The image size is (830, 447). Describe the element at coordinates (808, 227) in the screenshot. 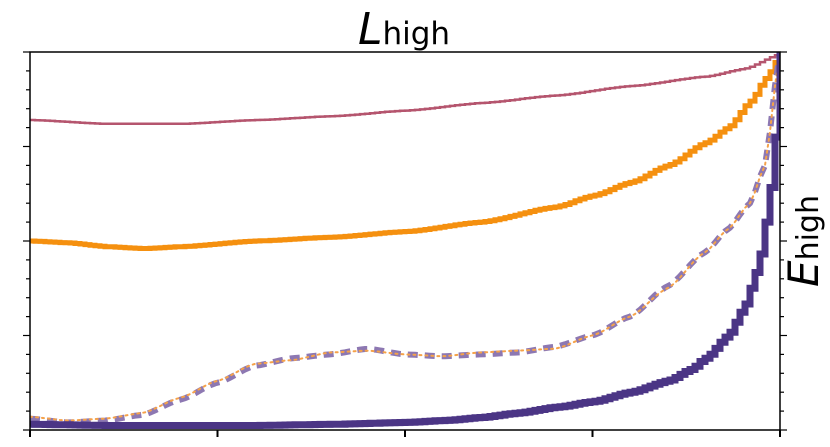

I see `y-axis-label-sub: high` at that location.